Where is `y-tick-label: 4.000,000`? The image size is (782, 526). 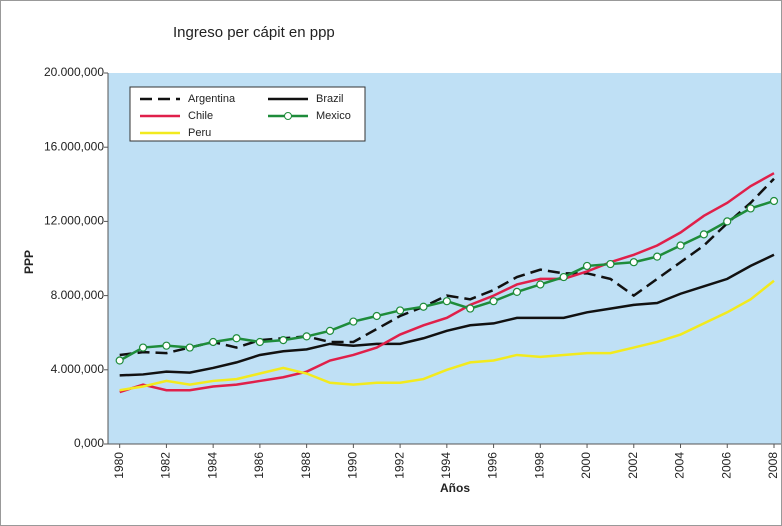 y-tick-label: 4.000,000 is located at coordinates (78, 369).